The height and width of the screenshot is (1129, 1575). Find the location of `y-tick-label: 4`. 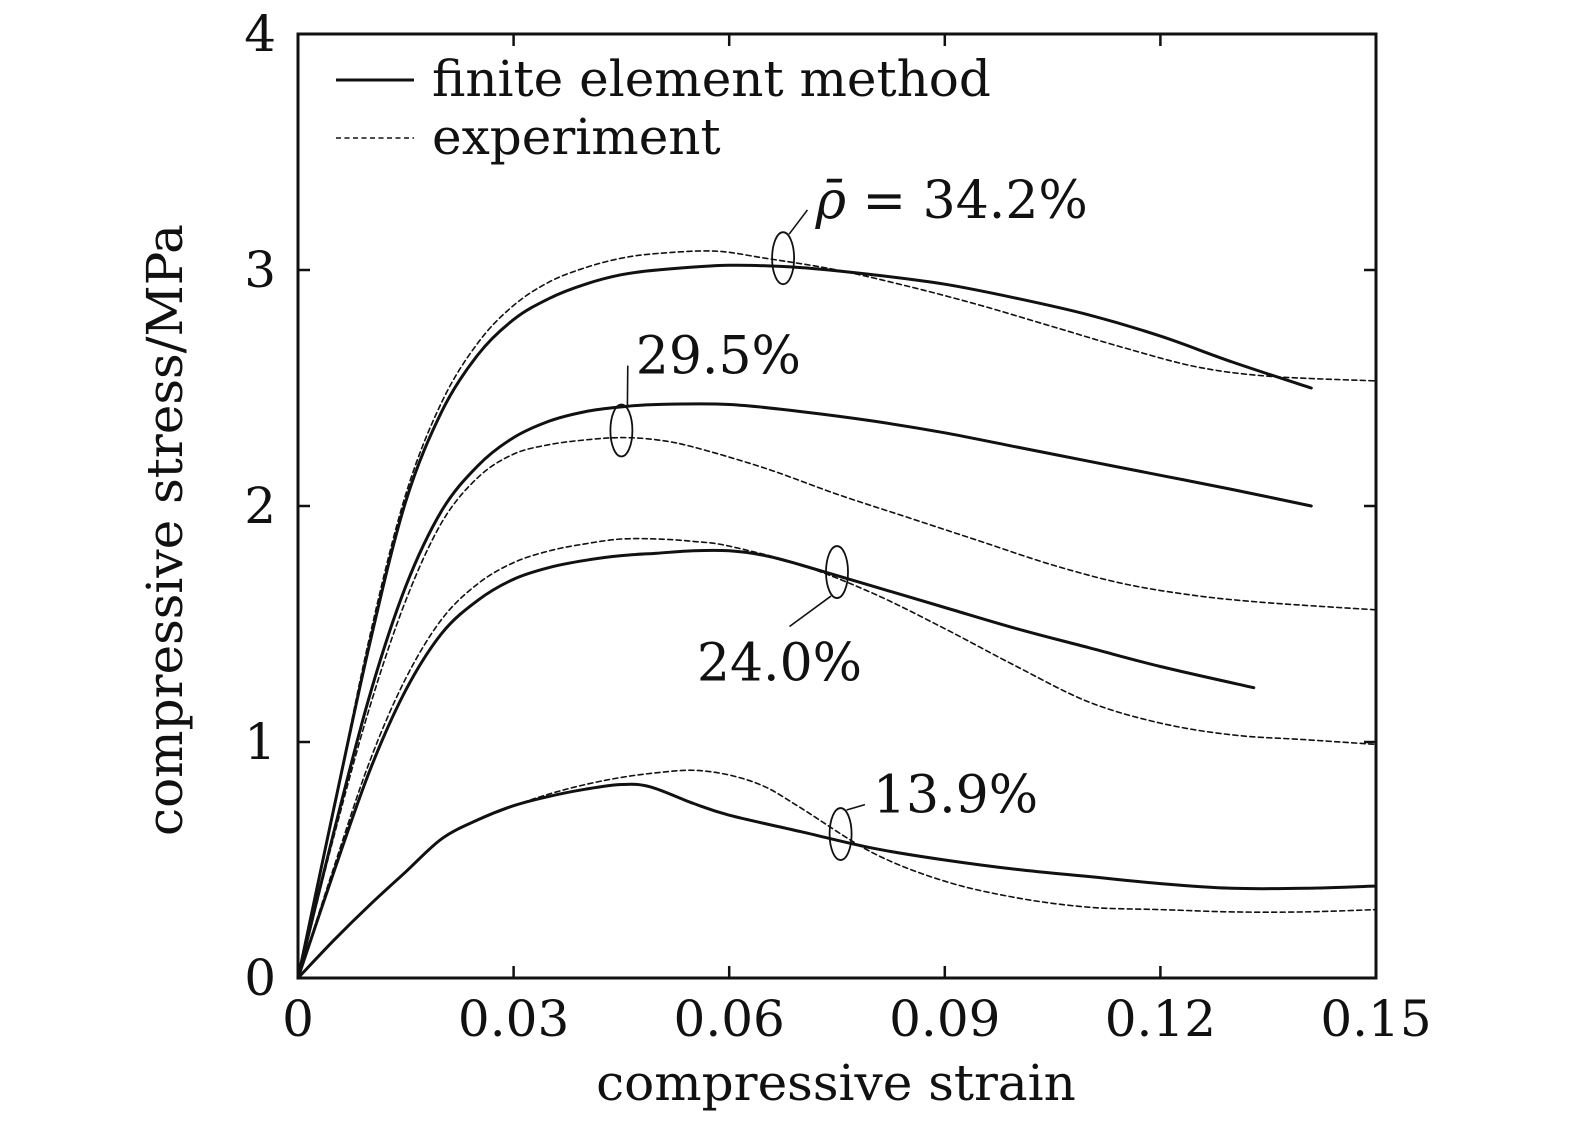

y-tick-label: 4 is located at coordinates (260, 34).